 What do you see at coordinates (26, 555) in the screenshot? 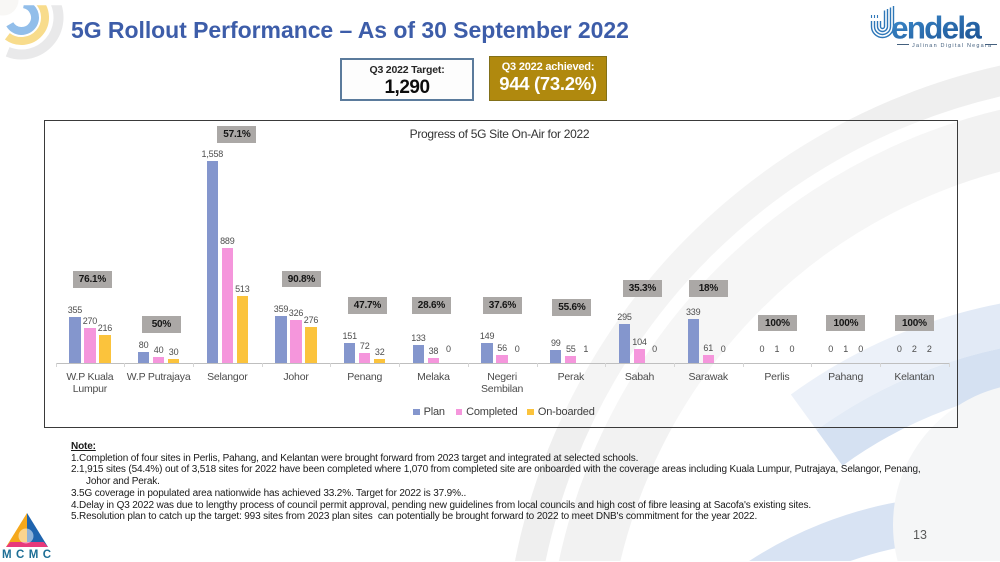
I see `svg-text: MCMC` at bounding box center [26, 555].